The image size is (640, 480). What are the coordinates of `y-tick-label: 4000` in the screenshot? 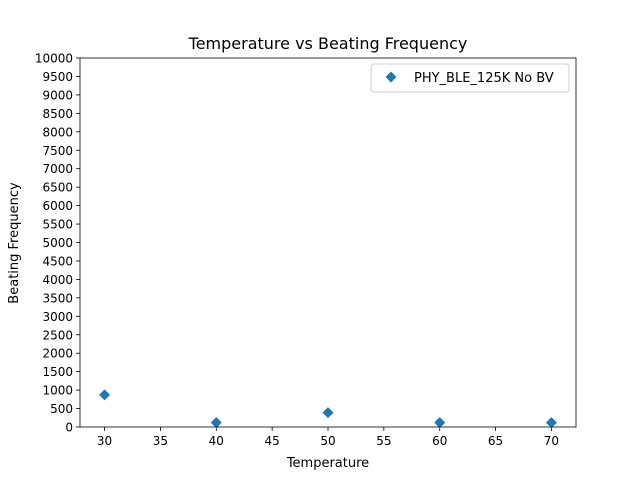 It's located at (57, 280).